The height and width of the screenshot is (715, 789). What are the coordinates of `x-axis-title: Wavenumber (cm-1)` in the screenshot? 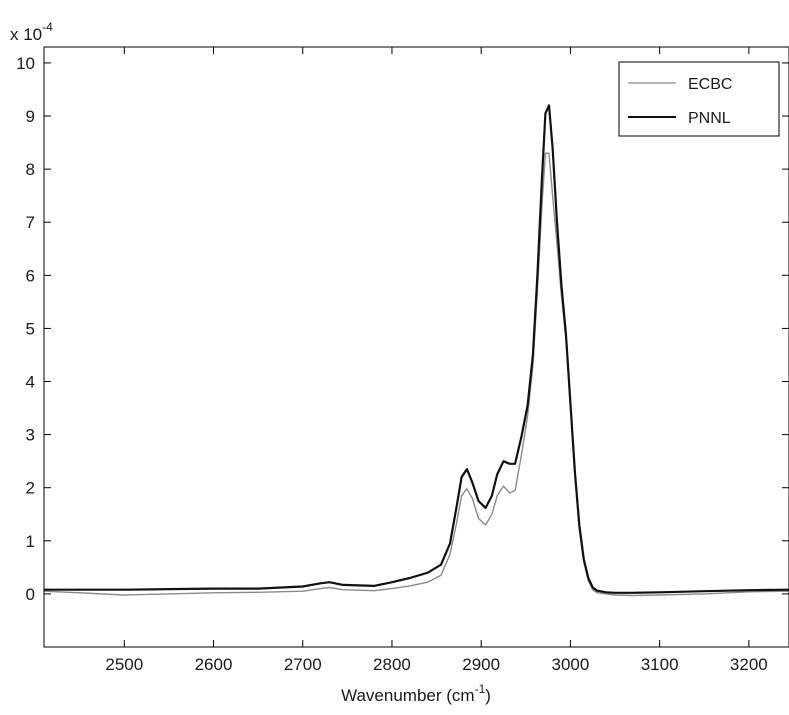 It's located at (416, 693).